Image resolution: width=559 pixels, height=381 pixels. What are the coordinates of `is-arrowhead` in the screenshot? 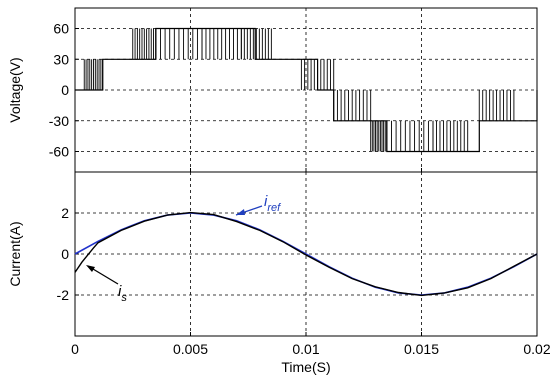 It's located at (90, 268).